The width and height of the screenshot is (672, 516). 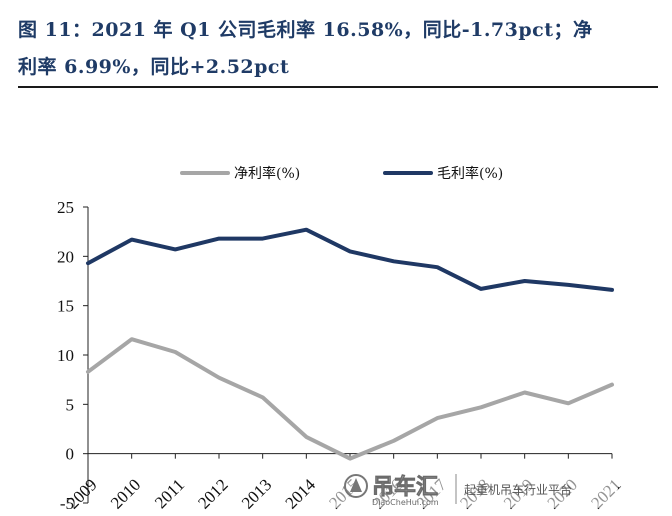 I want to click on watermark-tagline: 起重机吊车行业平台, so click(x=518, y=489).